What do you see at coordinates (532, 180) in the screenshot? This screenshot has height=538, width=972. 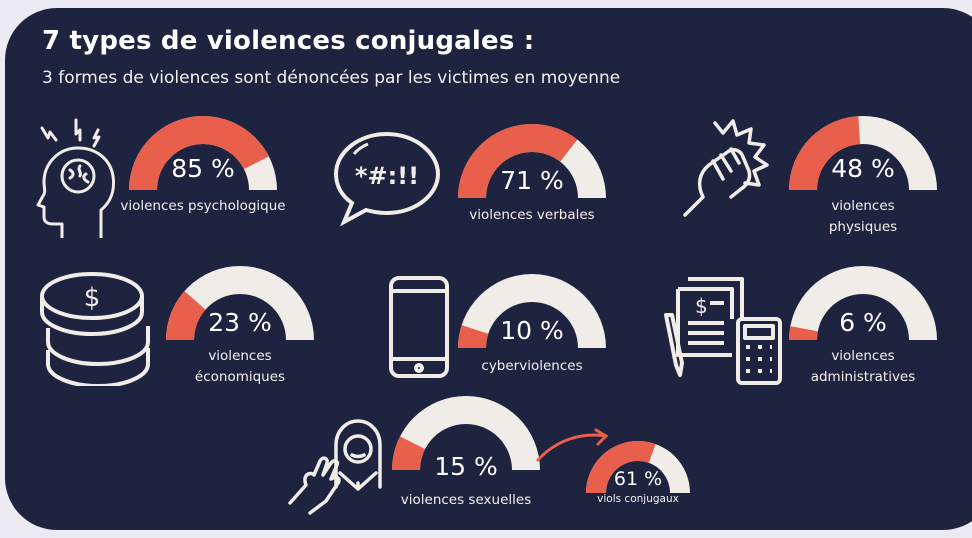 I see `gauge-value-verbales: 71 %` at bounding box center [532, 180].